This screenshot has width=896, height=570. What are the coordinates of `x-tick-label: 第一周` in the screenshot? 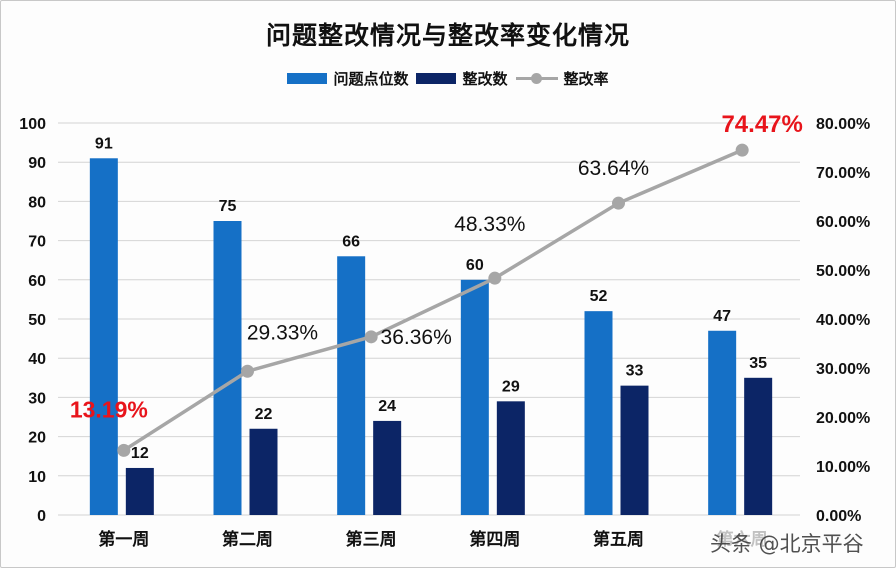 It's located at (123, 539).